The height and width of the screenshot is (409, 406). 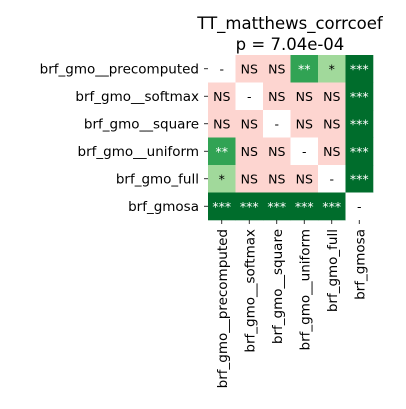 What do you see at coordinates (290, 24) in the screenshot?
I see `chart-title: TT_matthews_corrcoef` at bounding box center [290, 24].